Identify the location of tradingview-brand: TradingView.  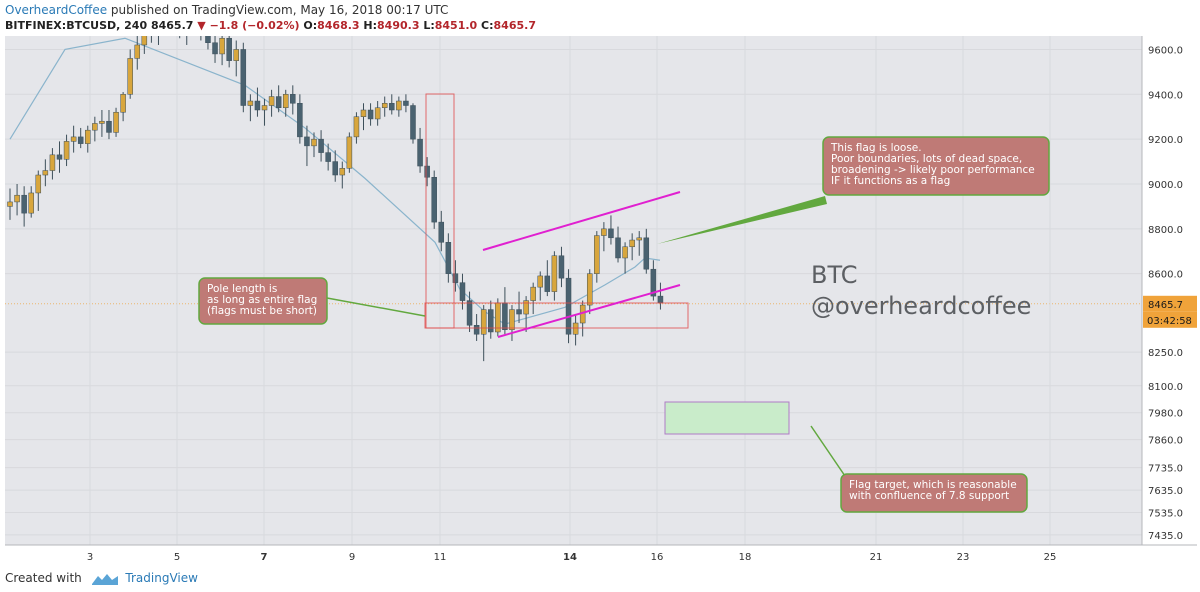
(161, 578).